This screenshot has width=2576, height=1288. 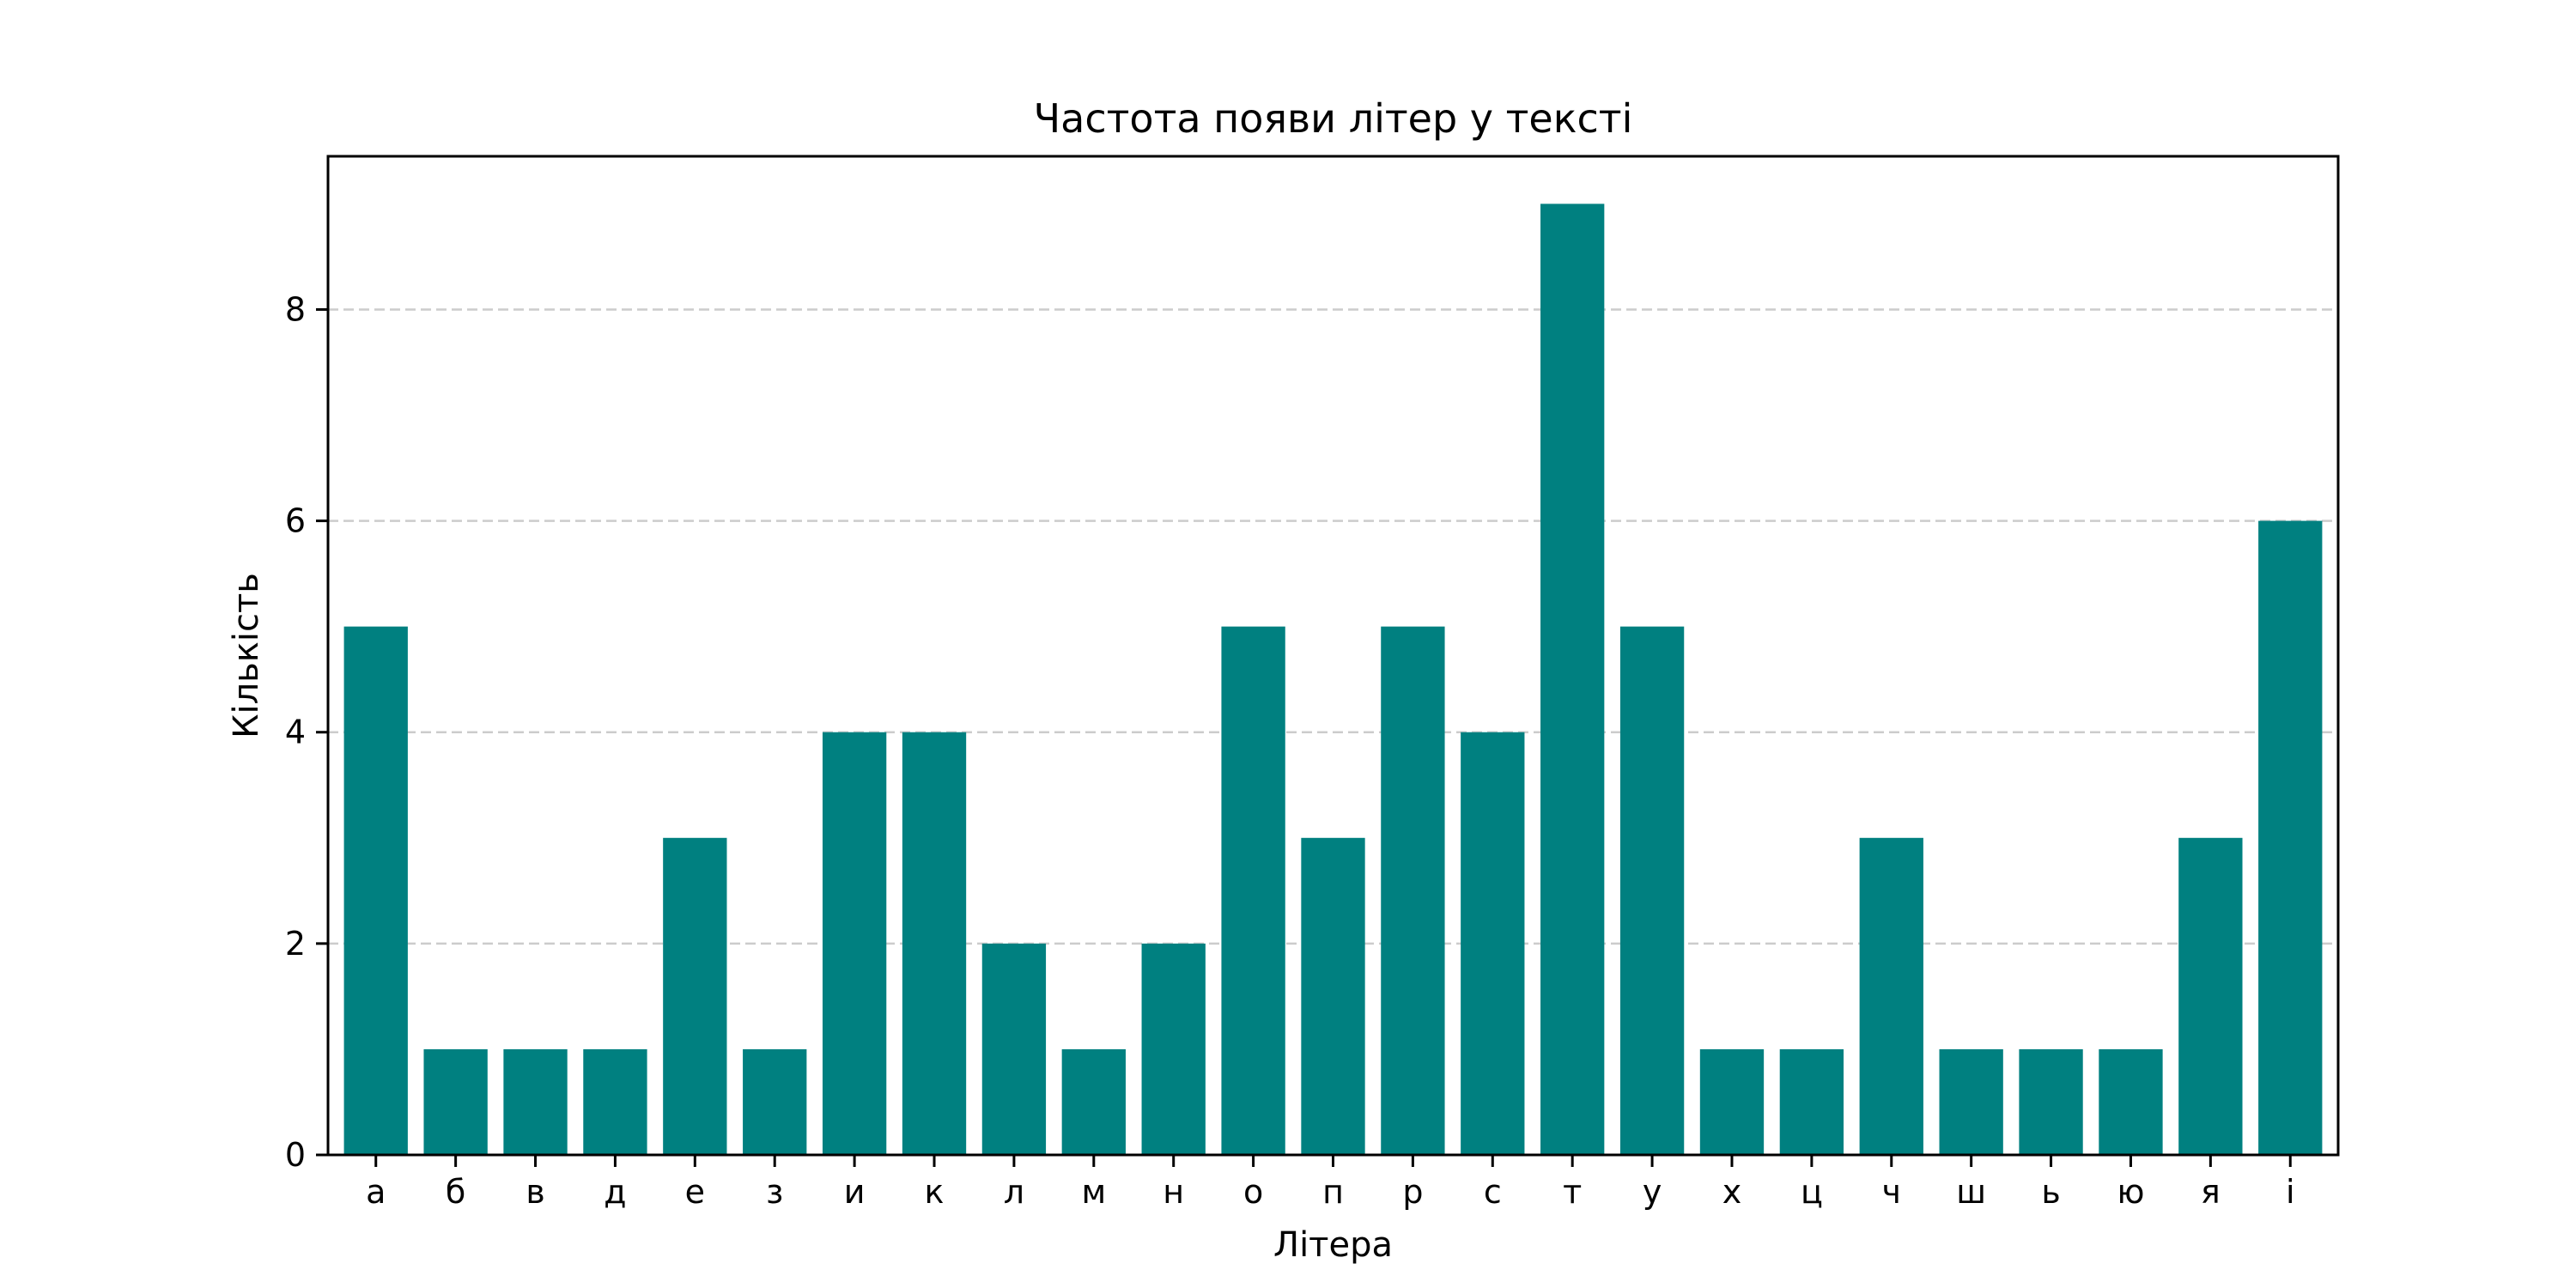 I want to click on bar-і, so click(x=2290, y=837).